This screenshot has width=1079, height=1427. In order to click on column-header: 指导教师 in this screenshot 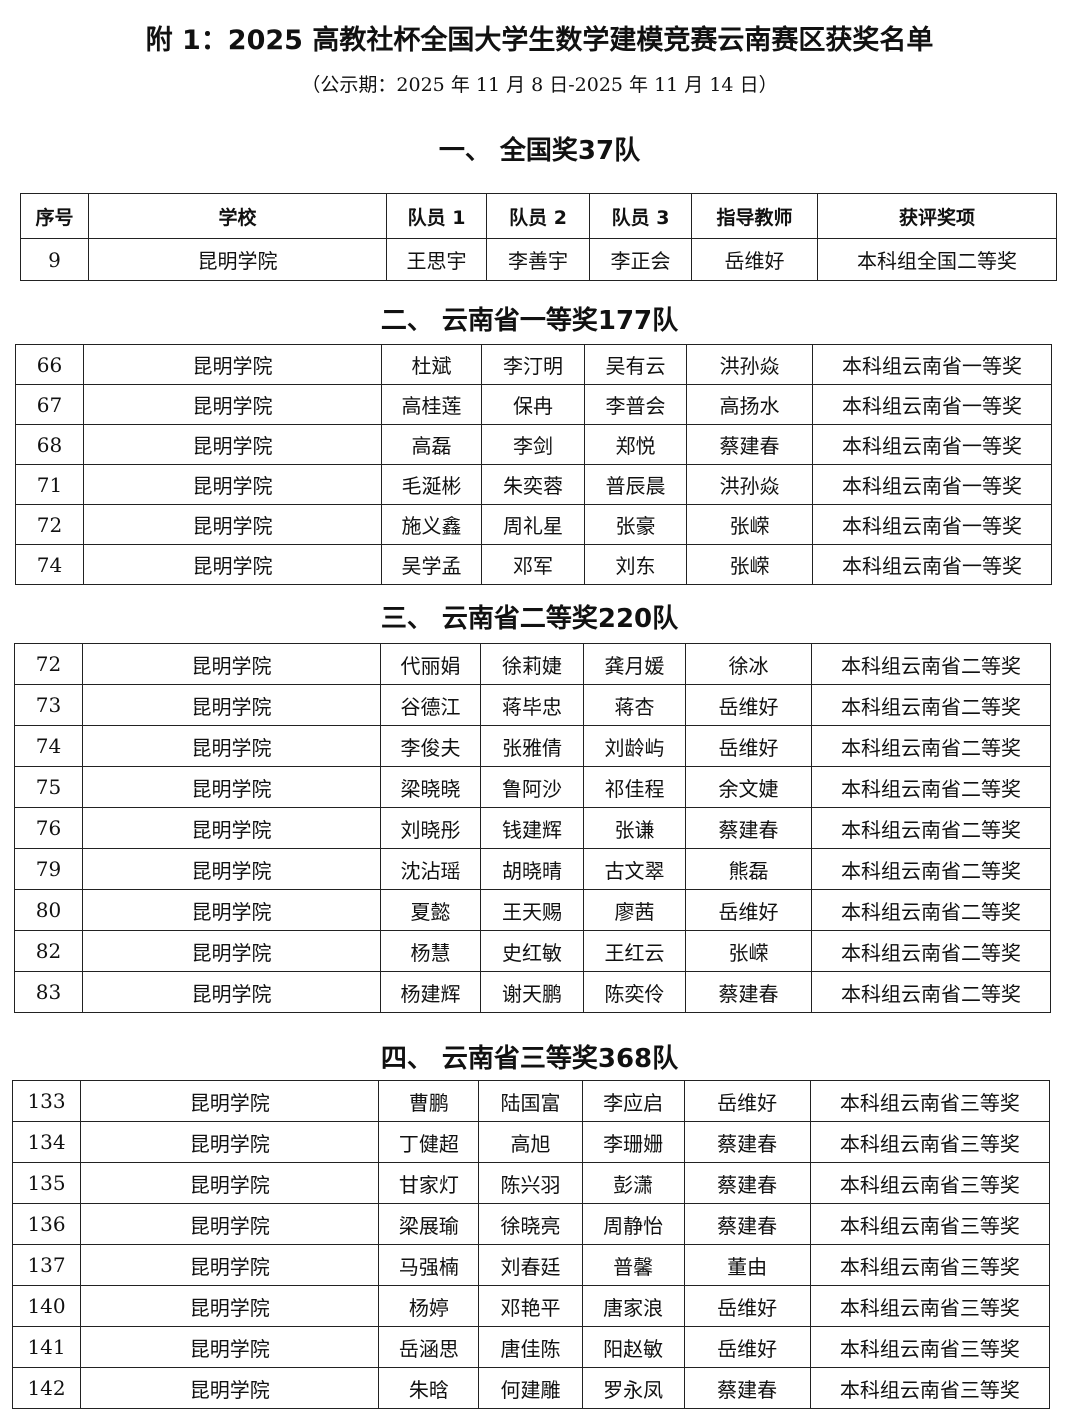, I will do `click(754, 216)`.